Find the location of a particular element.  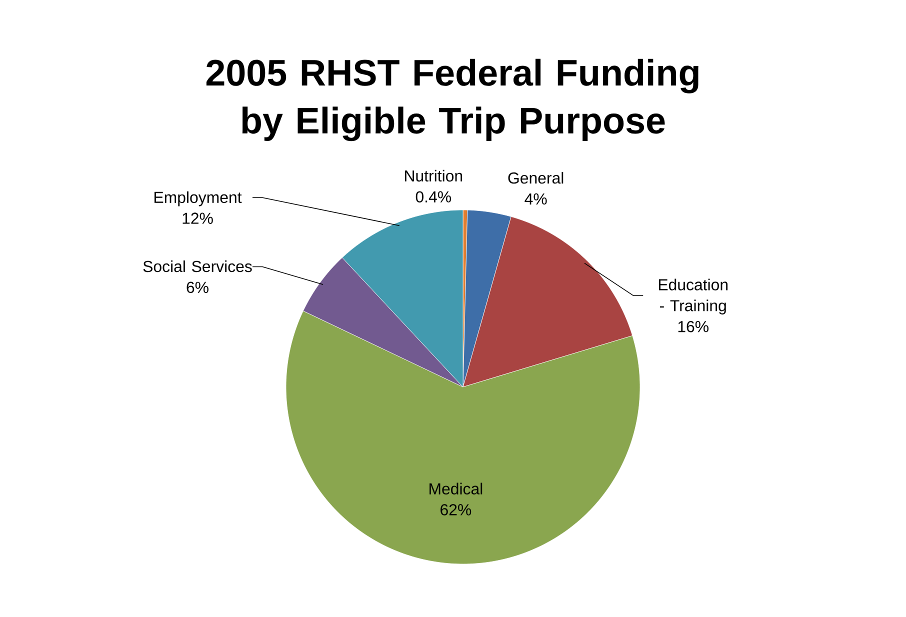

data-label: 4% is located at coordinates (535, 199).